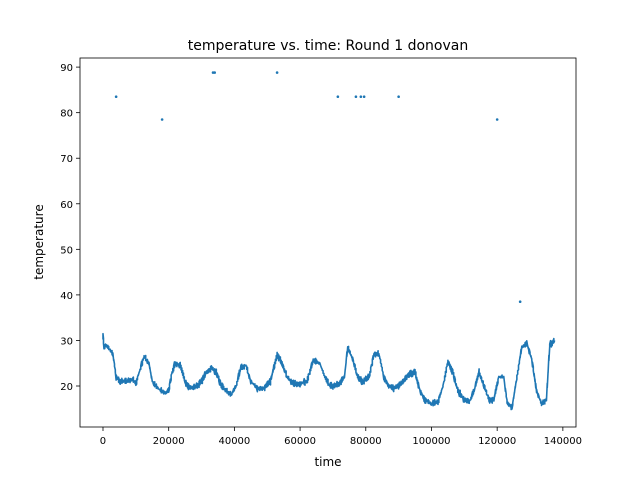 This screenshot has width=640, height=480. What do you see at coordinates (66, 114) in the screenshot?
I see `y-tick-label: 80` at bounding box center [66, 114].